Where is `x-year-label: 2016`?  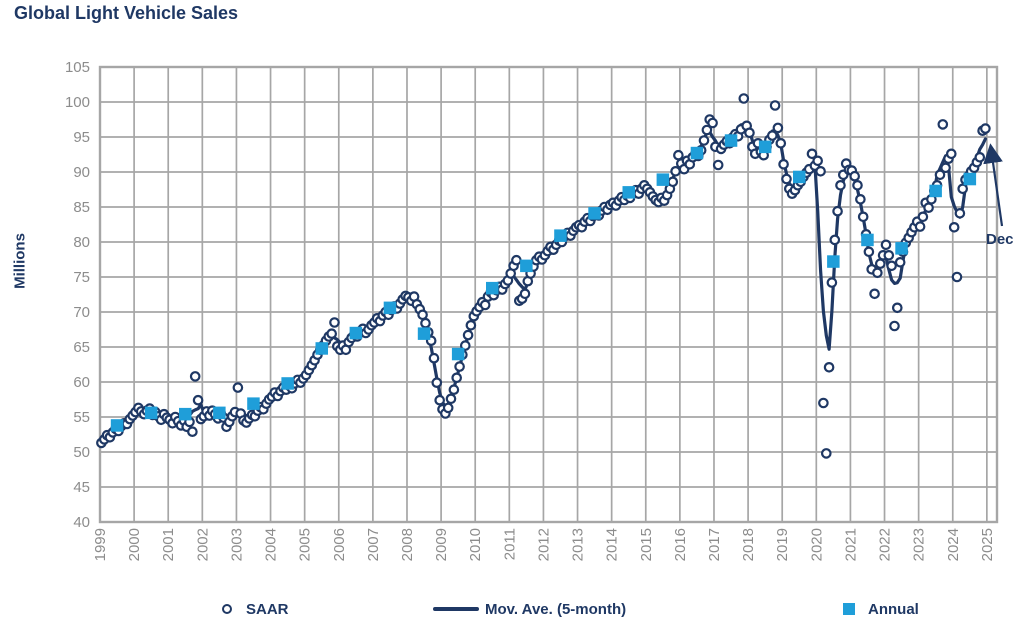
x-year-label: 2016 is located at coordinates (680, 544).